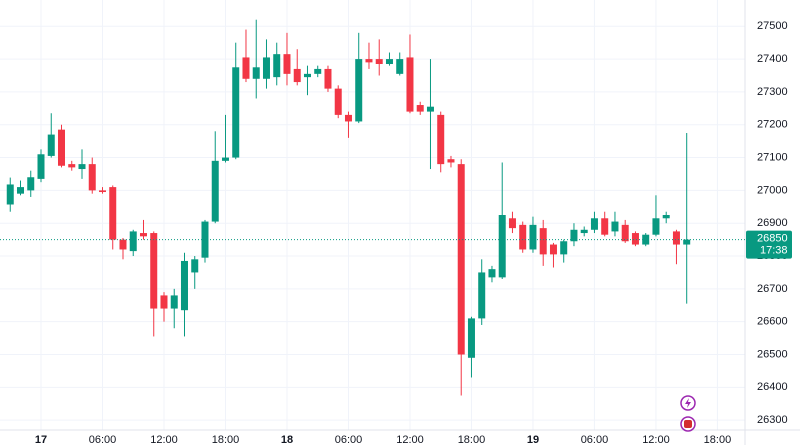 The image size is (800, 445). I want to click on icons, so click(688, 413).